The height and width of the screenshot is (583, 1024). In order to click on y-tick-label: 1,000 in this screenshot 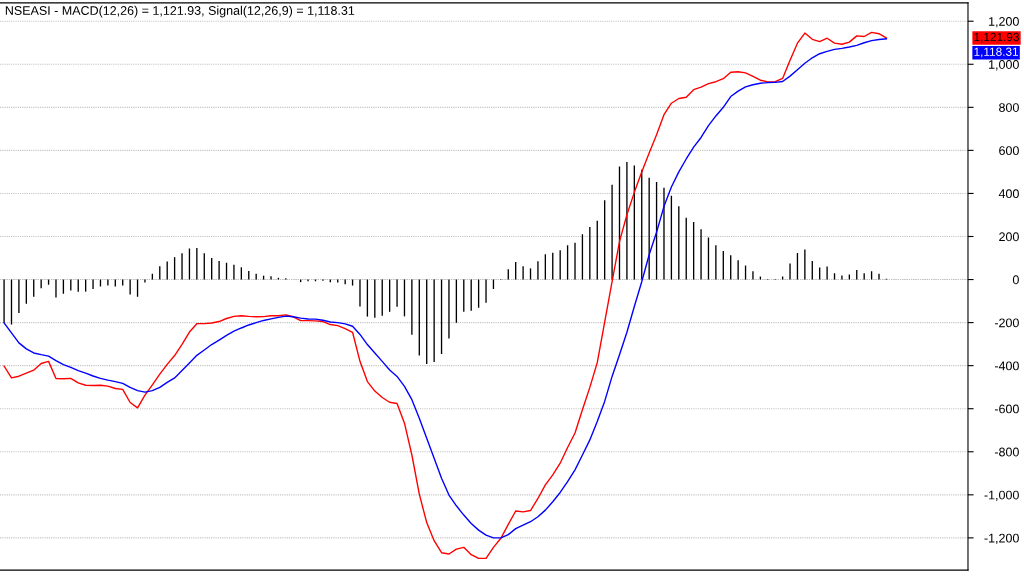, I will do `click(1004, 65)`.